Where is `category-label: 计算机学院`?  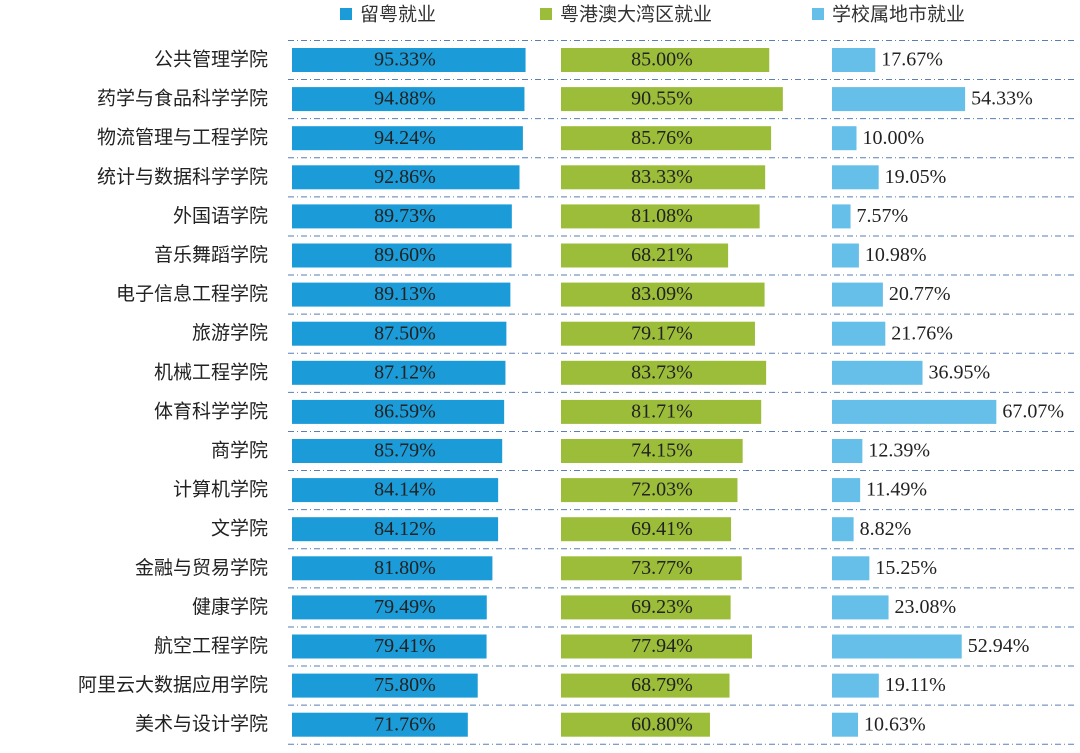
category-label: 计算机学院 is located at coordinates (220, 490).